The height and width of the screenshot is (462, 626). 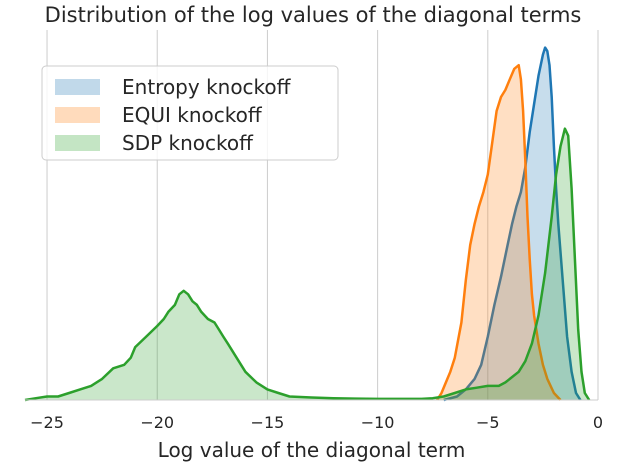 I want to click on x-tick-labels: −25 −20 −15 −10 −5 0, so click(x=316, y=422).